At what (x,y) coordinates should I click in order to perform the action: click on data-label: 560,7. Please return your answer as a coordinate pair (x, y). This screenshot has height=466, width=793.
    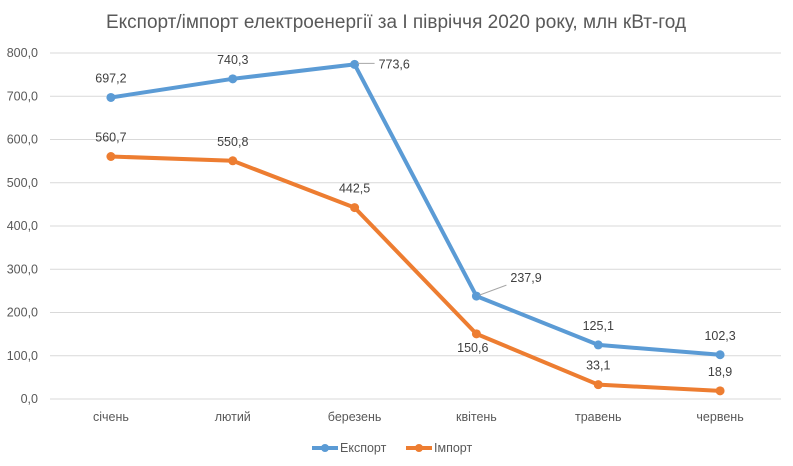
    Looking at the image, I should click on (110, 137).